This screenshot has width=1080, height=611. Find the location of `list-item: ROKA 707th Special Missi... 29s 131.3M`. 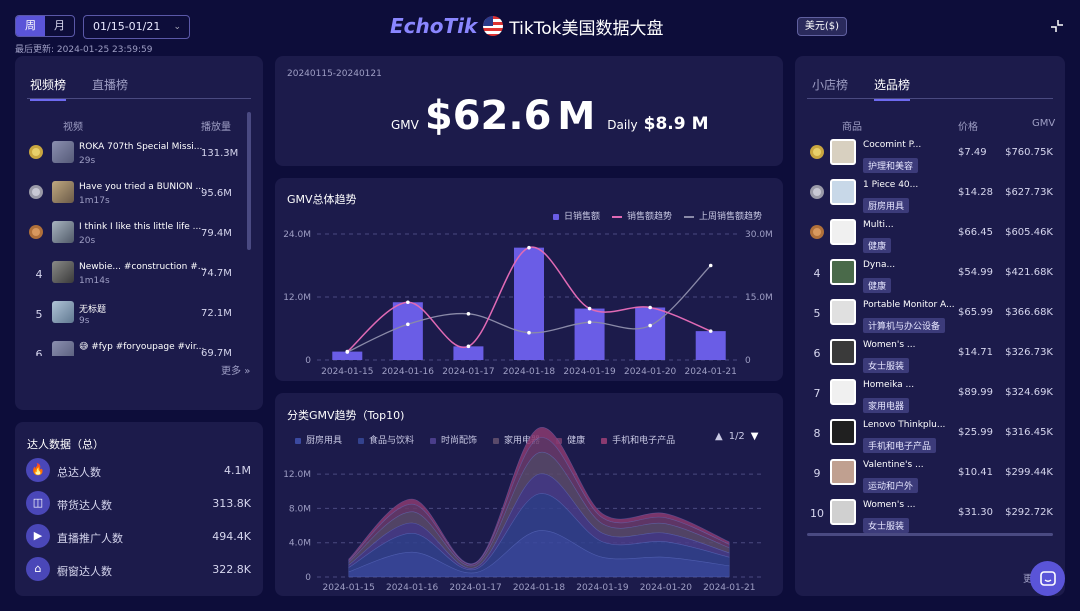

list-item: ROKA 707th Special Missi... 29s 131.3M is located at coordinates (139, 154).